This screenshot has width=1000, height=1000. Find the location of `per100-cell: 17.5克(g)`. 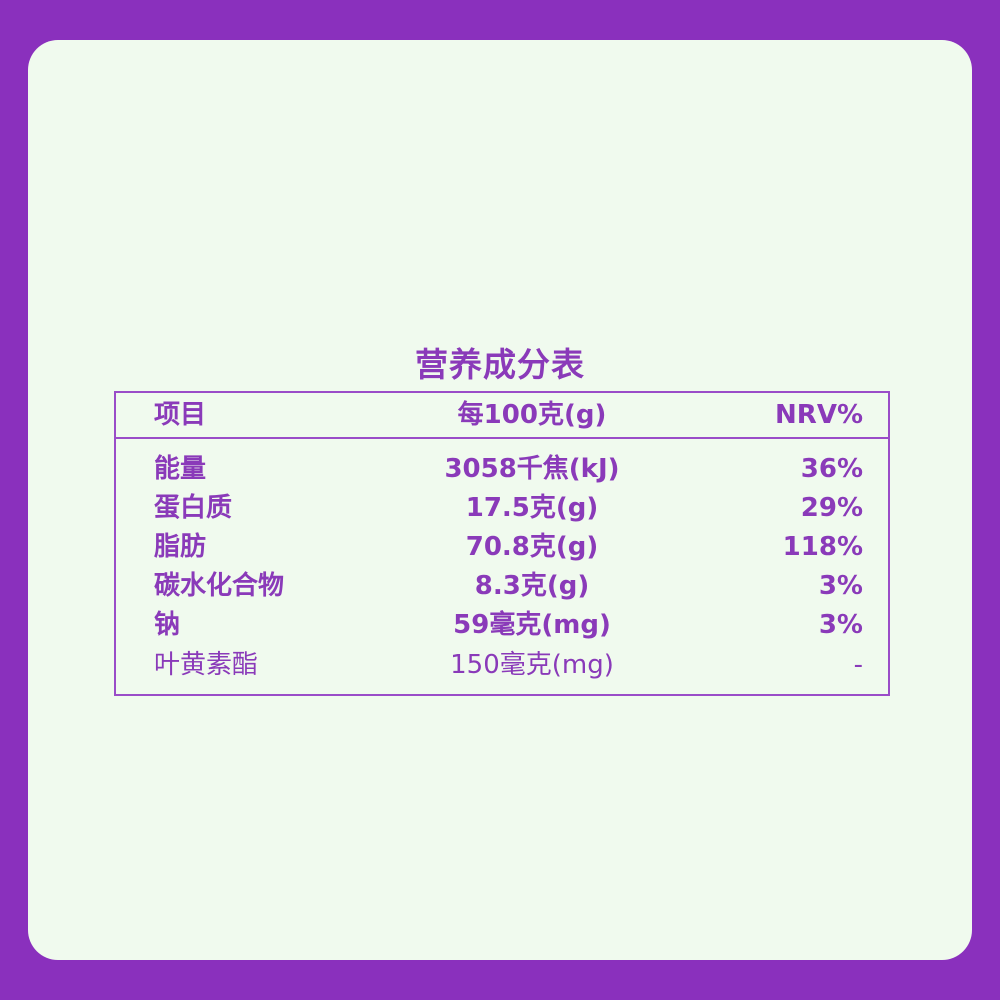

per100-cell: 17.5克(g) is located at coordinates (532, 508).